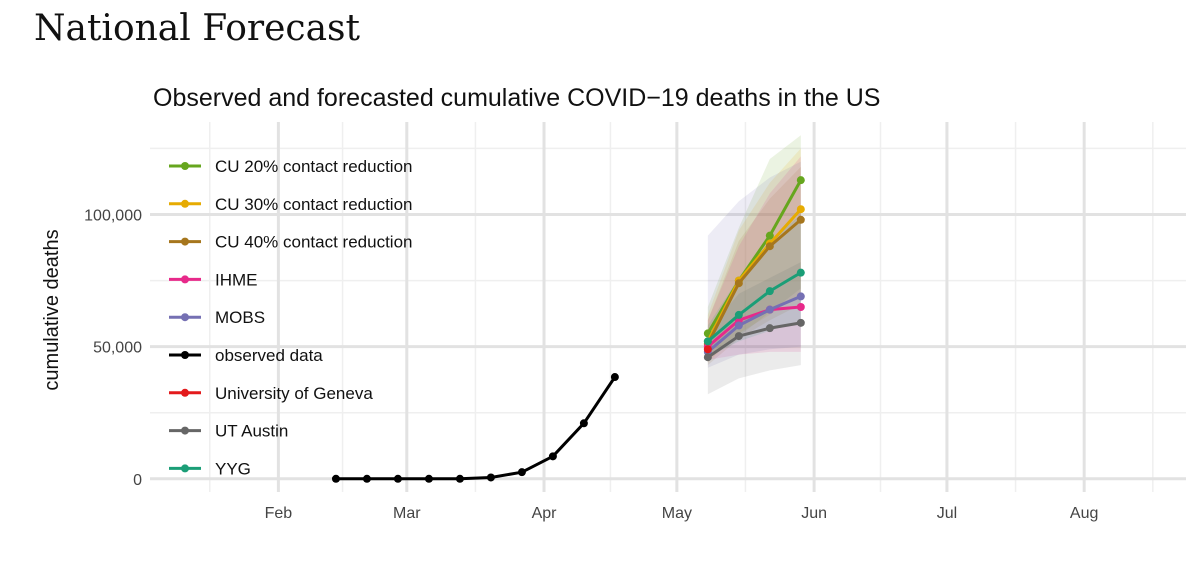  Describe the element at coordinates (185, 166) in the screenshot. I see `legend-key-point-cu-20-contact-reduction` at that location.